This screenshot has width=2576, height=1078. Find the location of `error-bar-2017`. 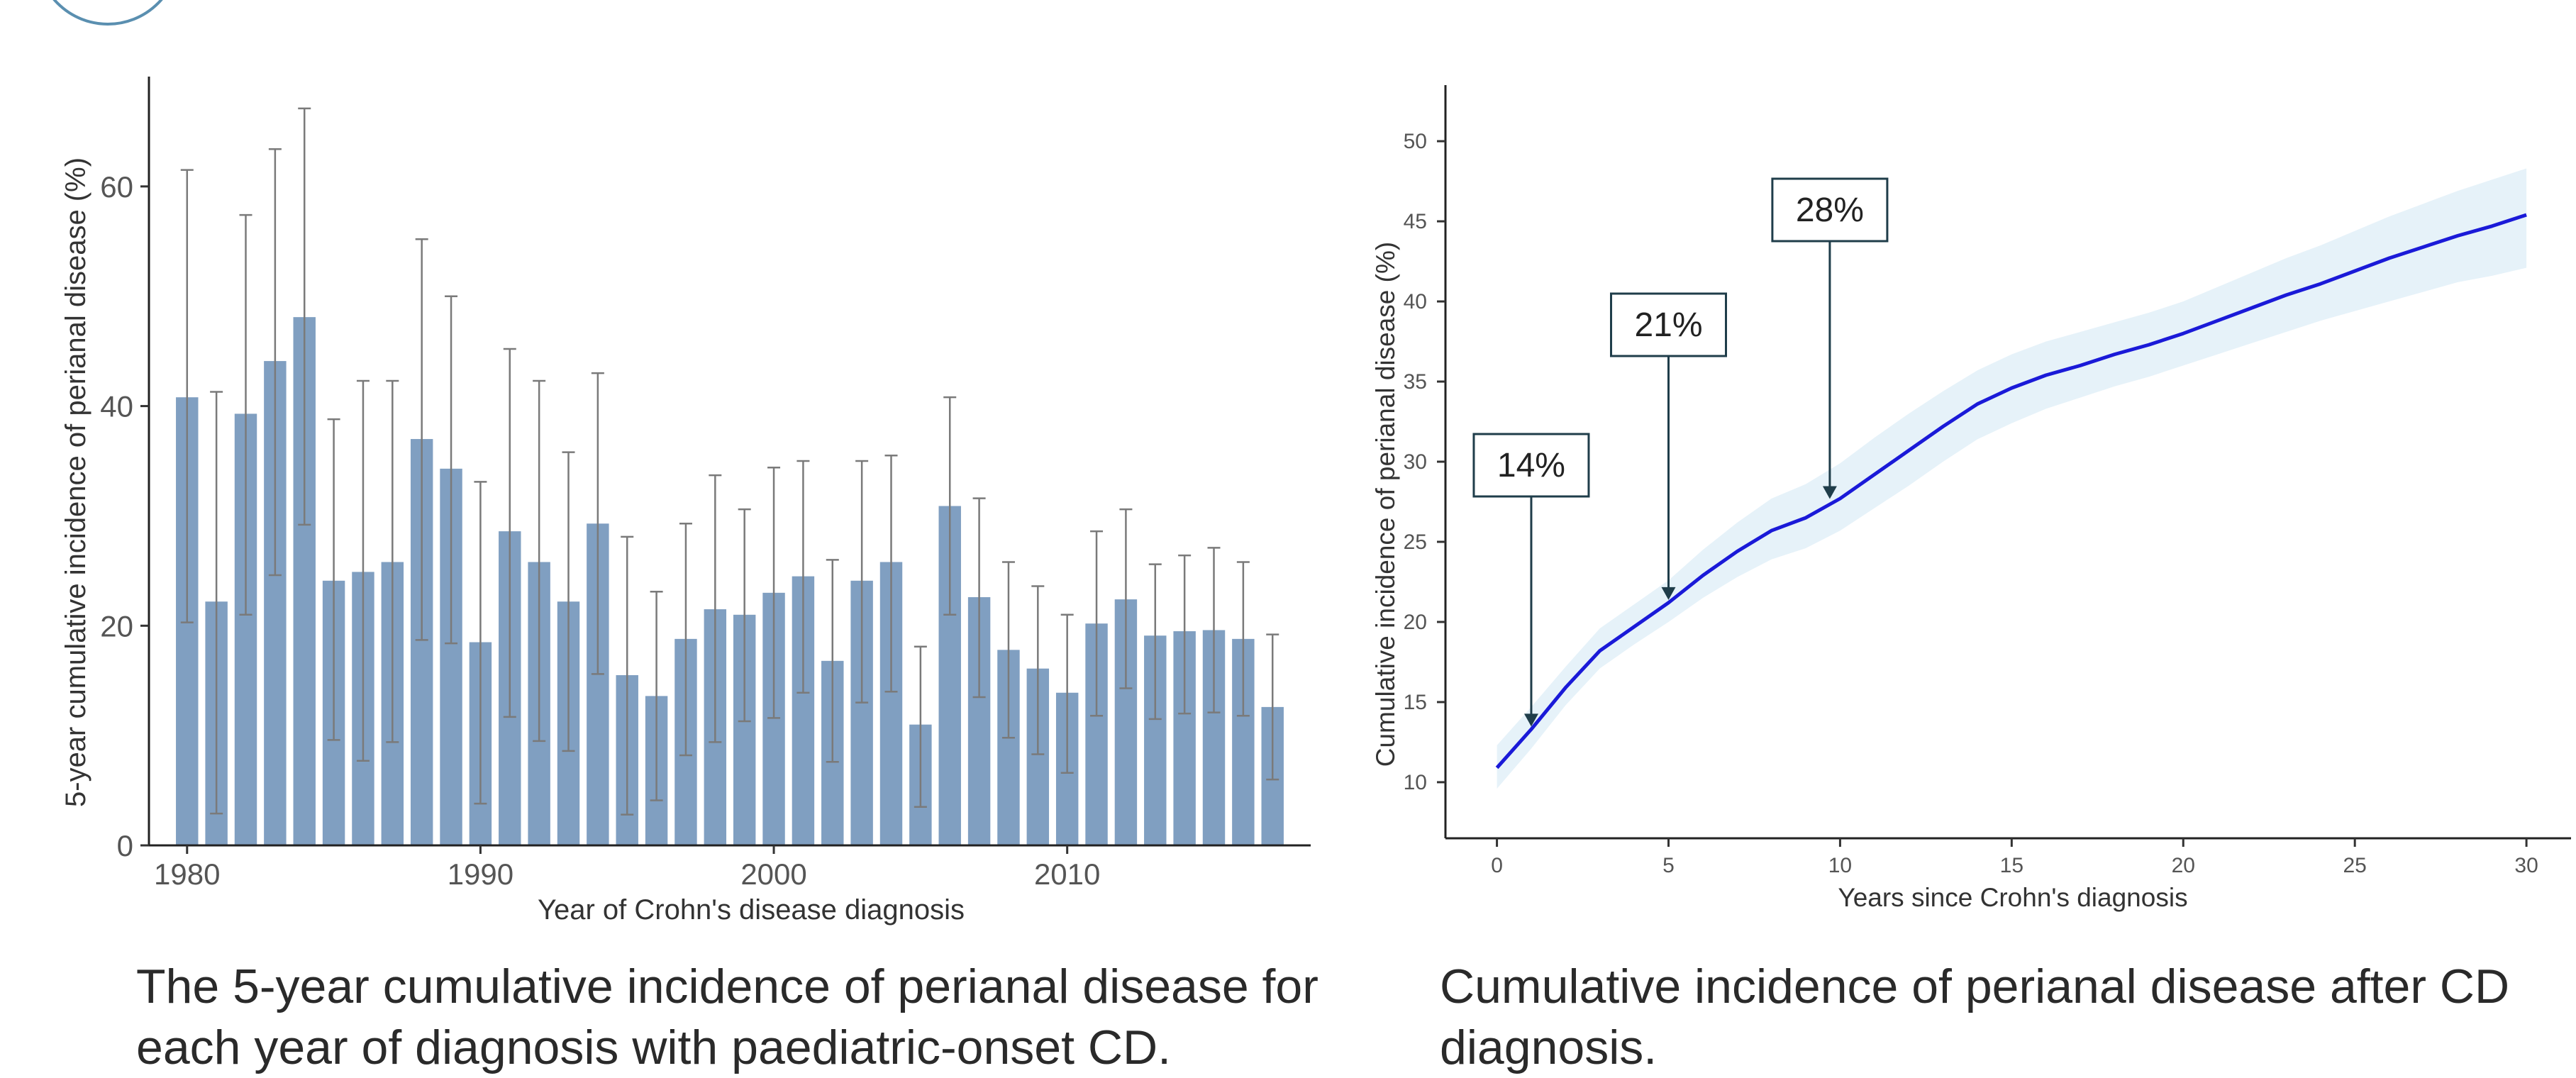

error-bar-2017 is located at coordinates (1272, 707).